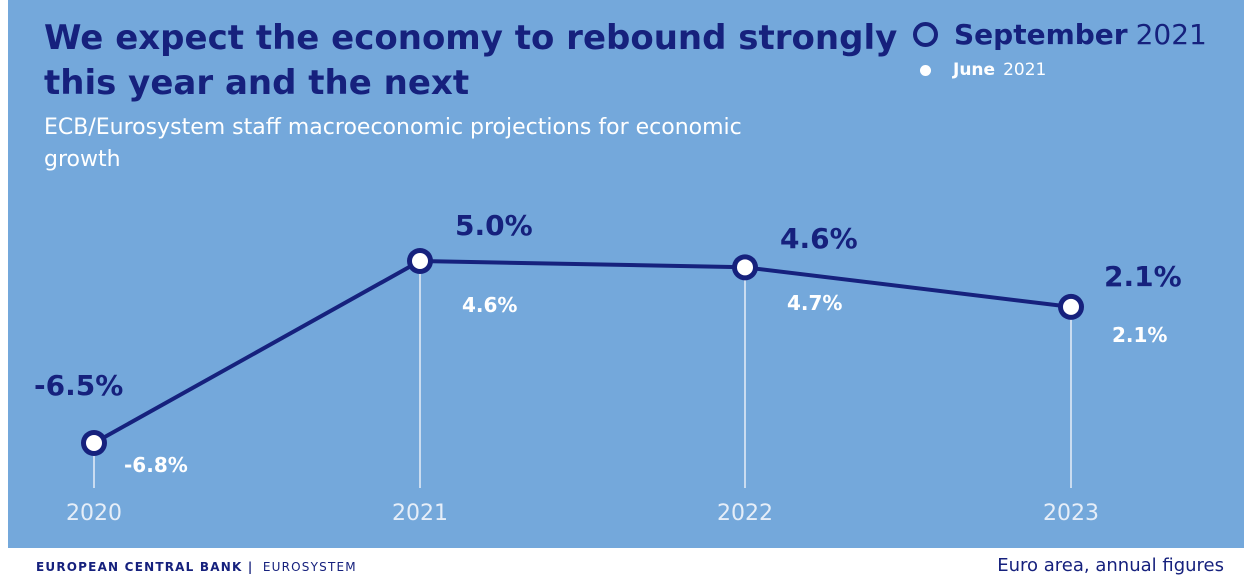 Image resolution: width=1246 pixels, height=582 pixels. Describe the element at coordinates (814, 303) in the screenshot. I see `data-label-june-2022: 4.7%` at that location.